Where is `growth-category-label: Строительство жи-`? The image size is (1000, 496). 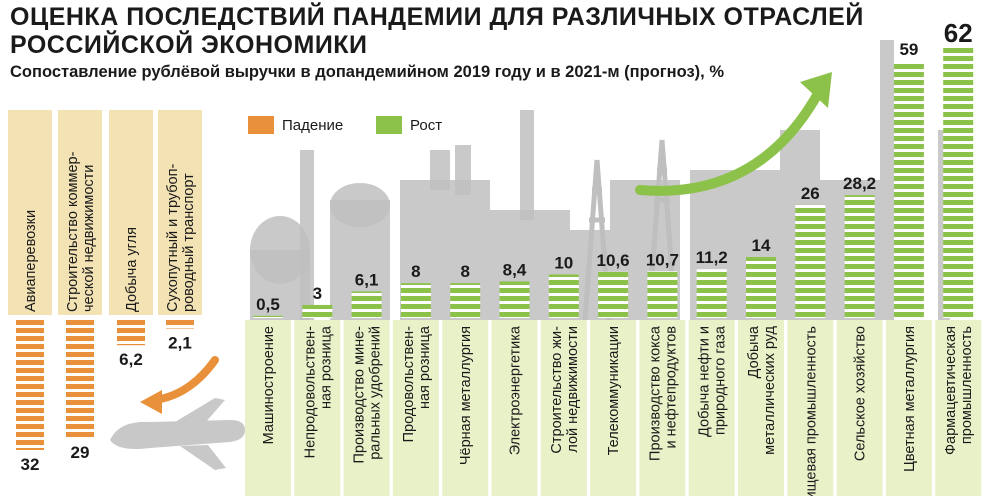 growth-category-label: Строительство жи- is located at coordinates (557, 390).